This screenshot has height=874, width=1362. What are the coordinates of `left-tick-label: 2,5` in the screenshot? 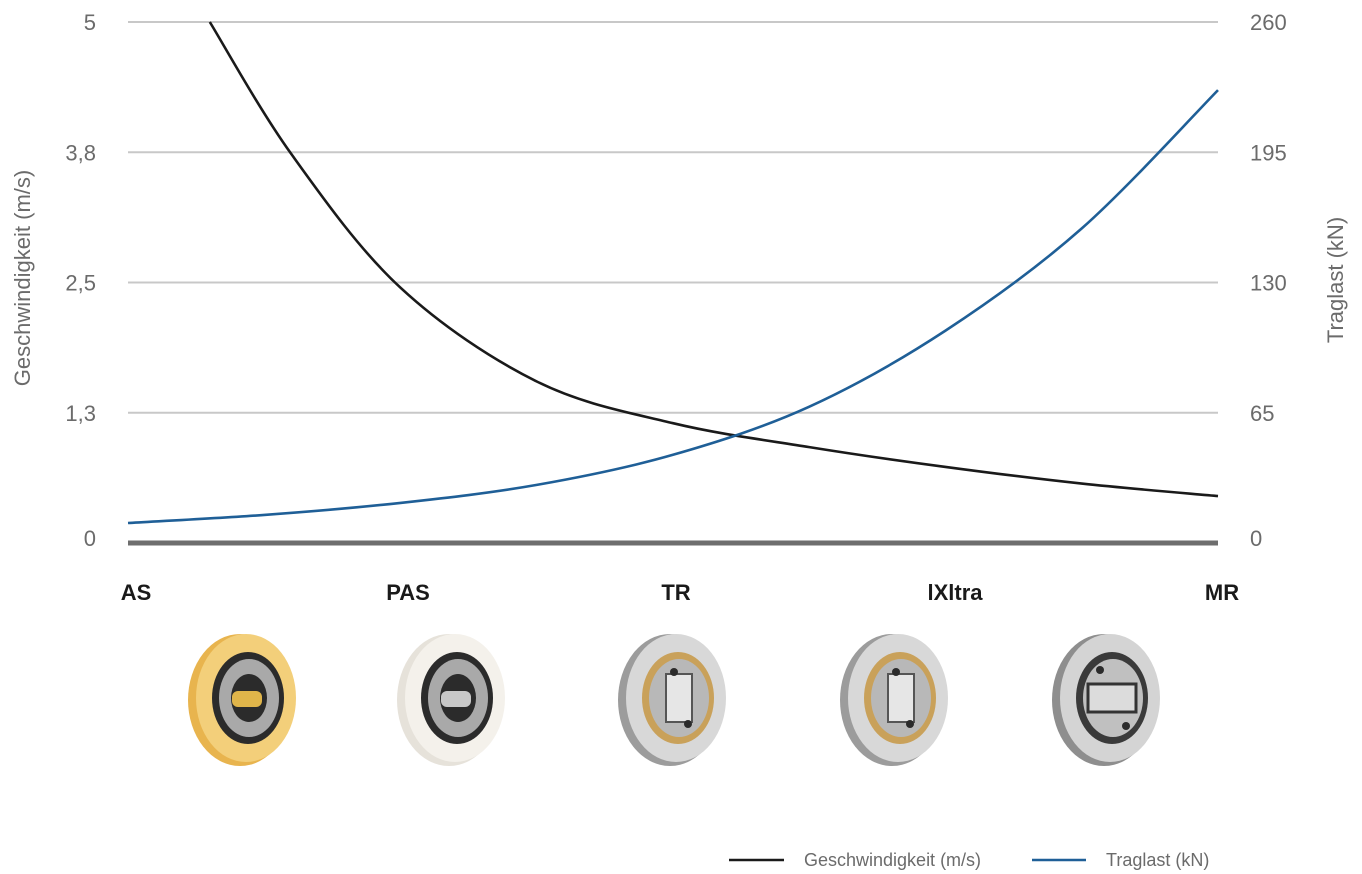 It's located at (80, 283).